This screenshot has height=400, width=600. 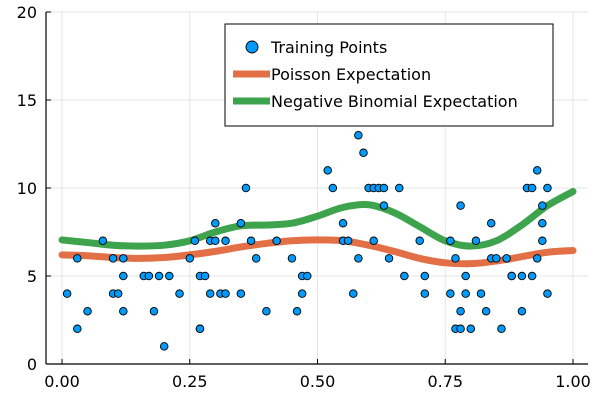 I want to click on x-tick-label: 1.00, so click(x=573, y=381).